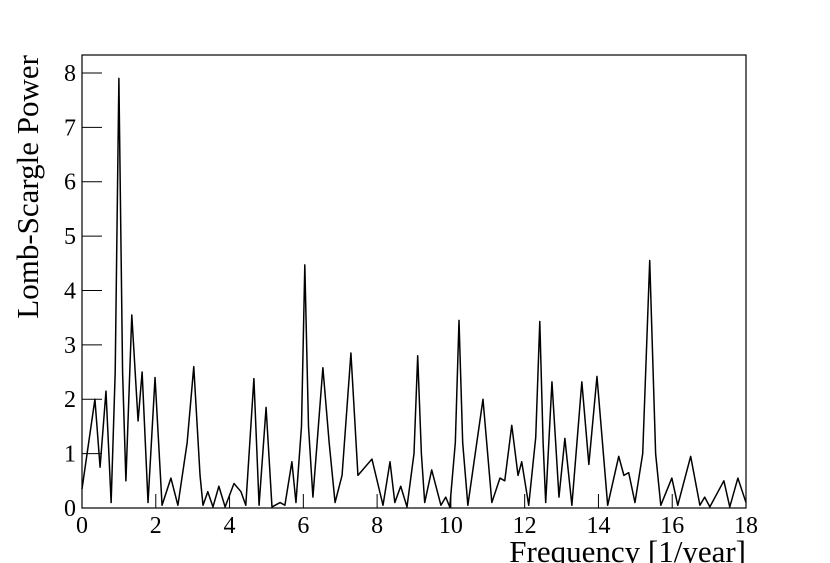 This screenshot has height=563, width=830. What do you see at coordinates (377, 526) in the screenshot?
I see `x-tick-label: 8` at bounding box center [377, 526].